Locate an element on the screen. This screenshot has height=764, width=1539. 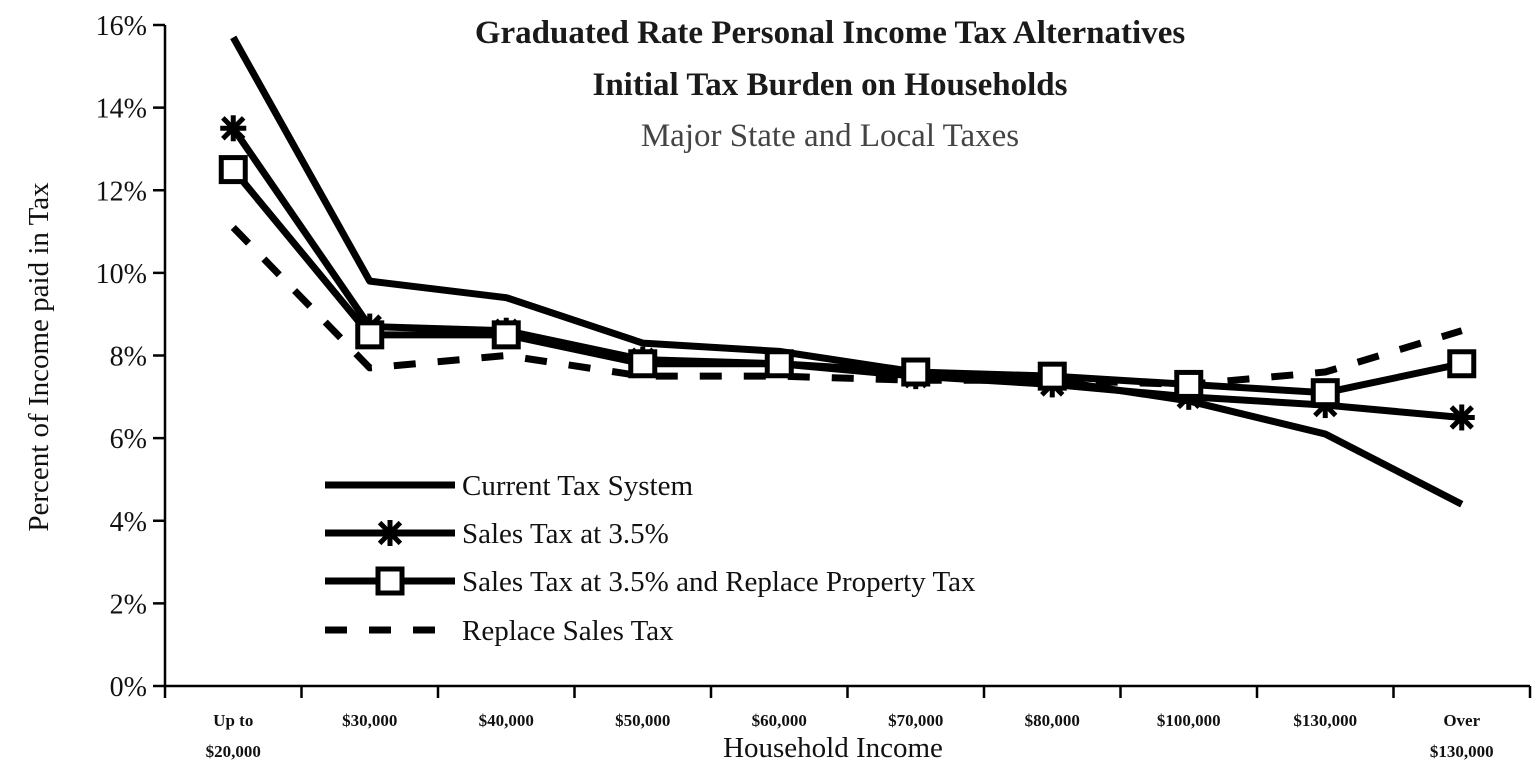
y-tick-label: 14% is located at coordinates (121, 109).